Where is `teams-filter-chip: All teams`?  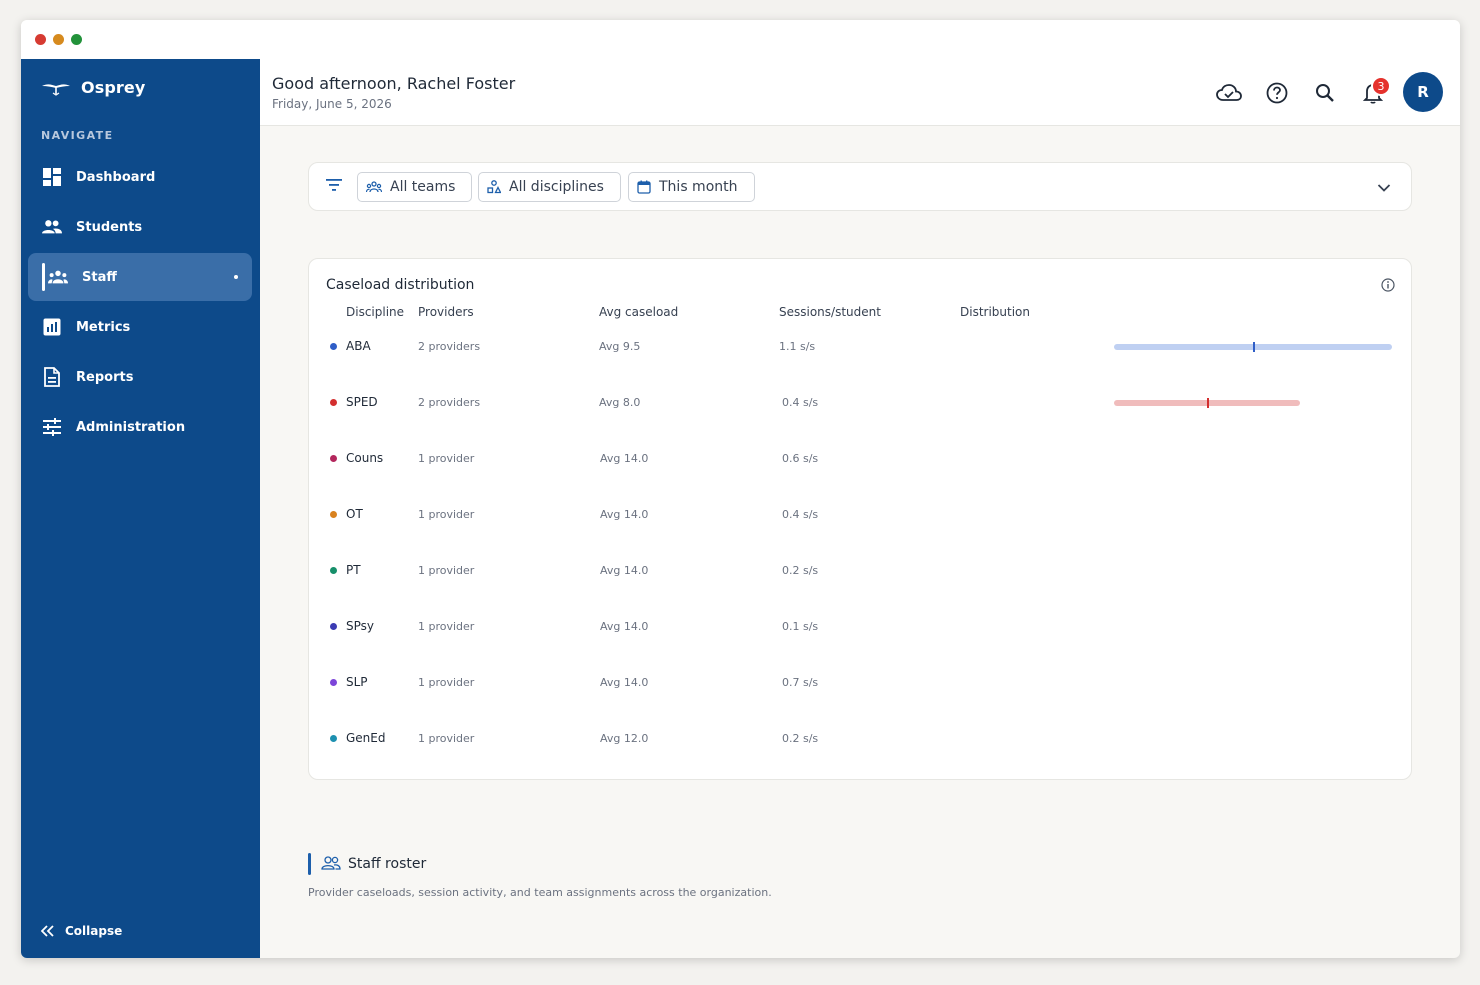
teams-filter-chip: All teams is located at coordinates (415, 187).